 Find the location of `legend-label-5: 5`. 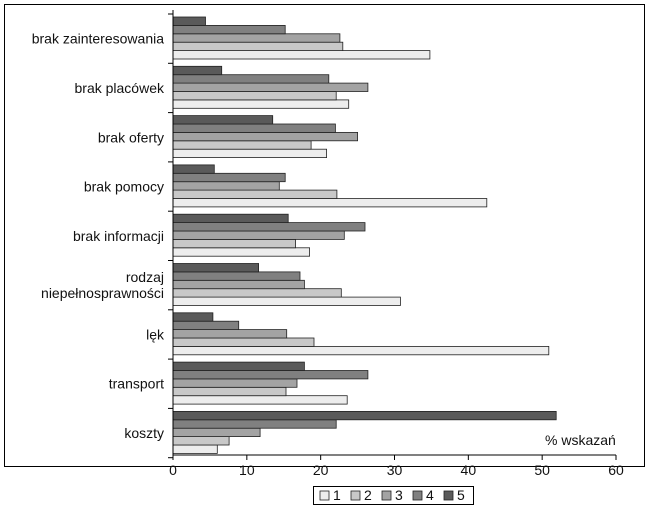

legend-label-5: 5 is located at coordinates (461, 495).